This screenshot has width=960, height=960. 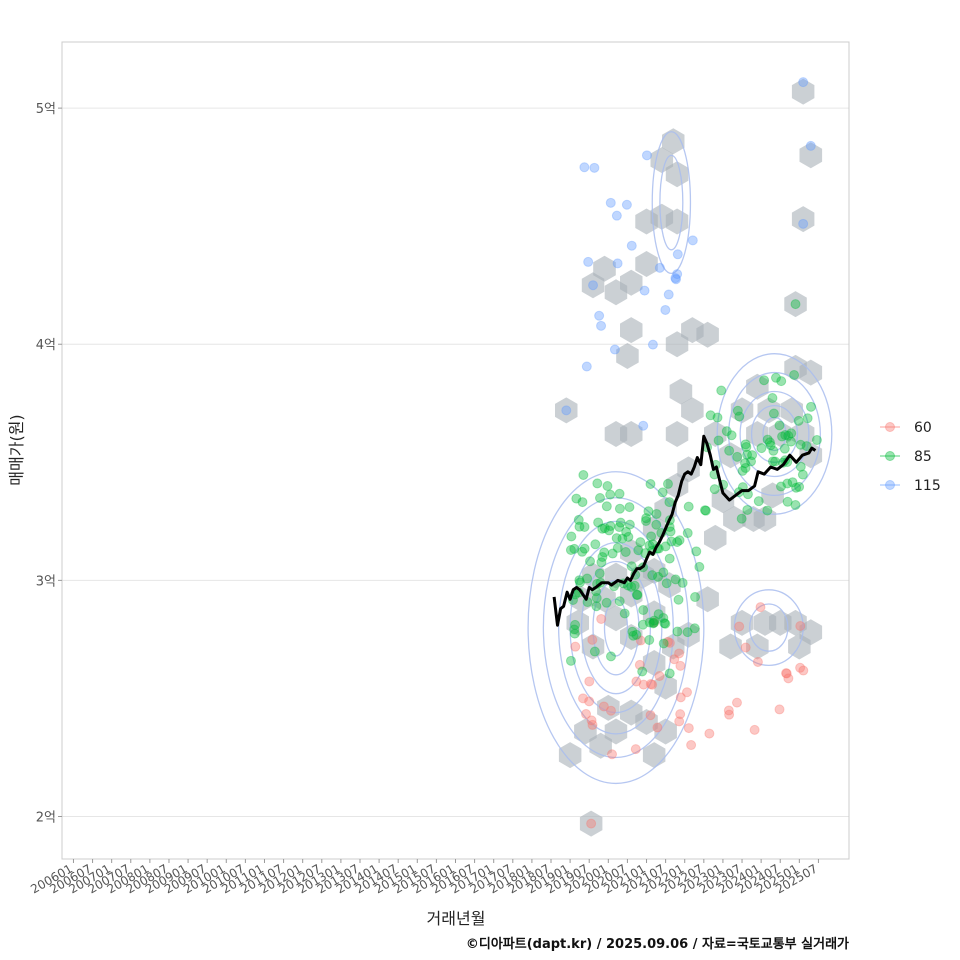 I want to click on y-tick-label: 4억, so click(x=46, y=345).